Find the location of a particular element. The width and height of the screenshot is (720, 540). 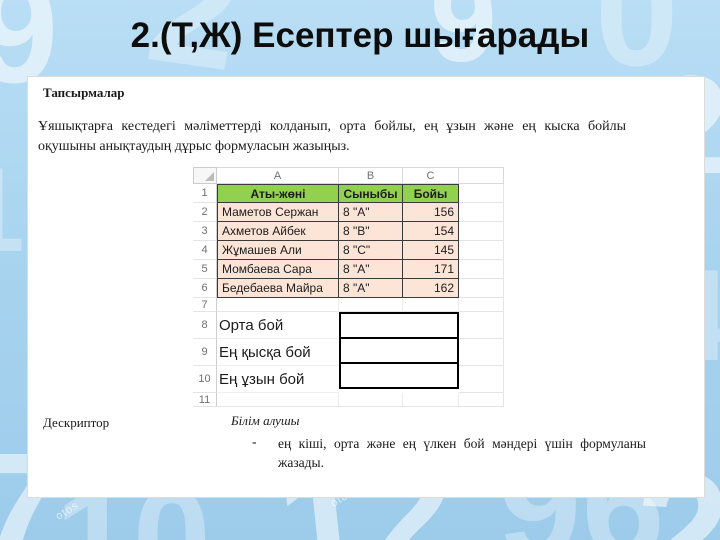

row-number: 9 is located at coordinates (205, 352).